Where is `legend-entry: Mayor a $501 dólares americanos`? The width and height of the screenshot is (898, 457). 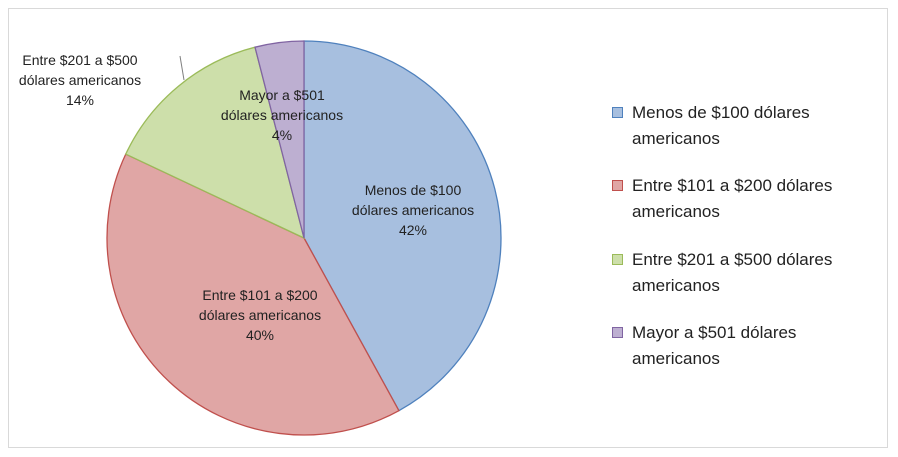 legend-entry: Mayor a $501 dólares americanos is located at coordinates (742, 346).